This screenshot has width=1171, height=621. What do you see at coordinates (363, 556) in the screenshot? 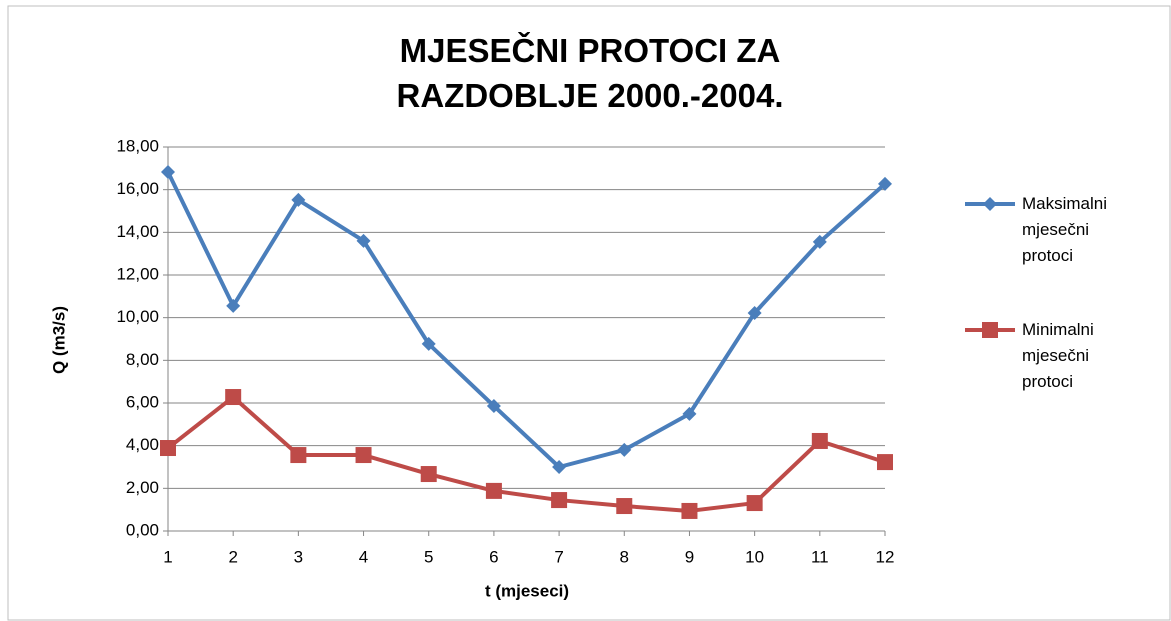
I see `x-tick-label: 4` at bounding box center [363, 556].